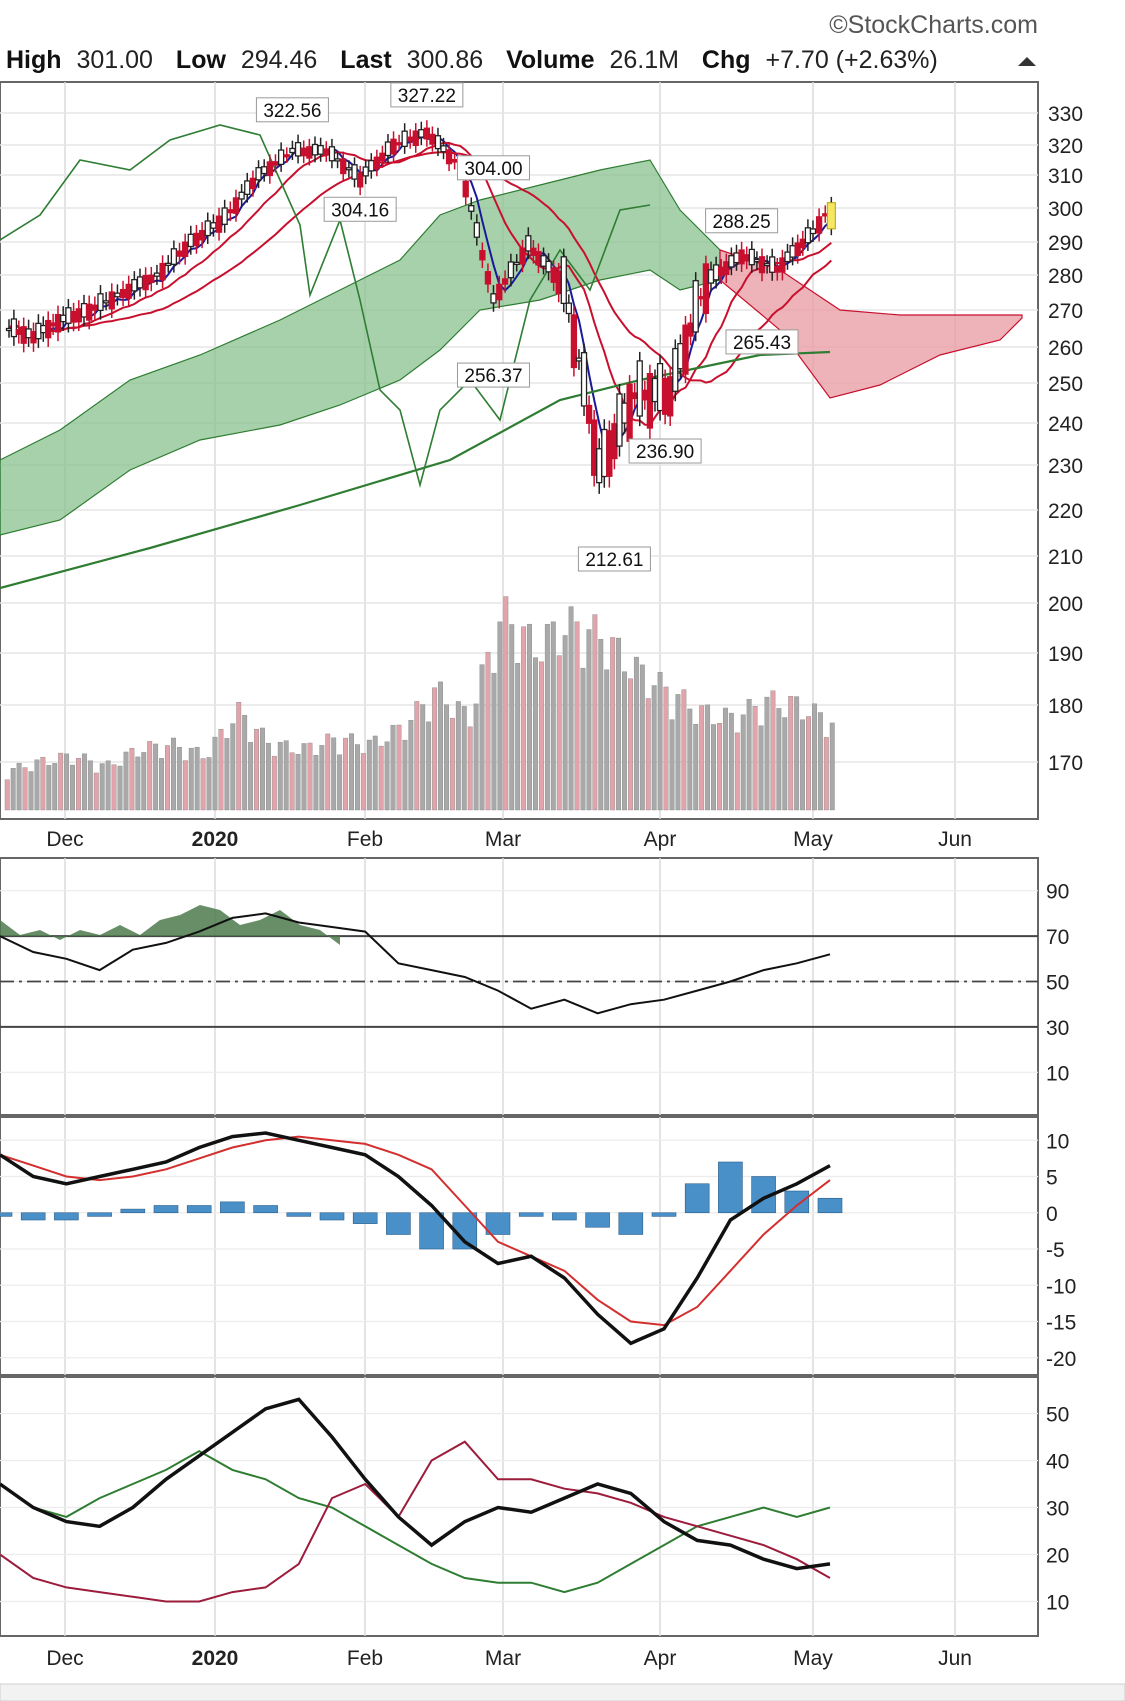  What do you see at coordinates (1065, 511) in the screenshot?
I see `price-tick-label: 220` at bounding box center [1065, 511].